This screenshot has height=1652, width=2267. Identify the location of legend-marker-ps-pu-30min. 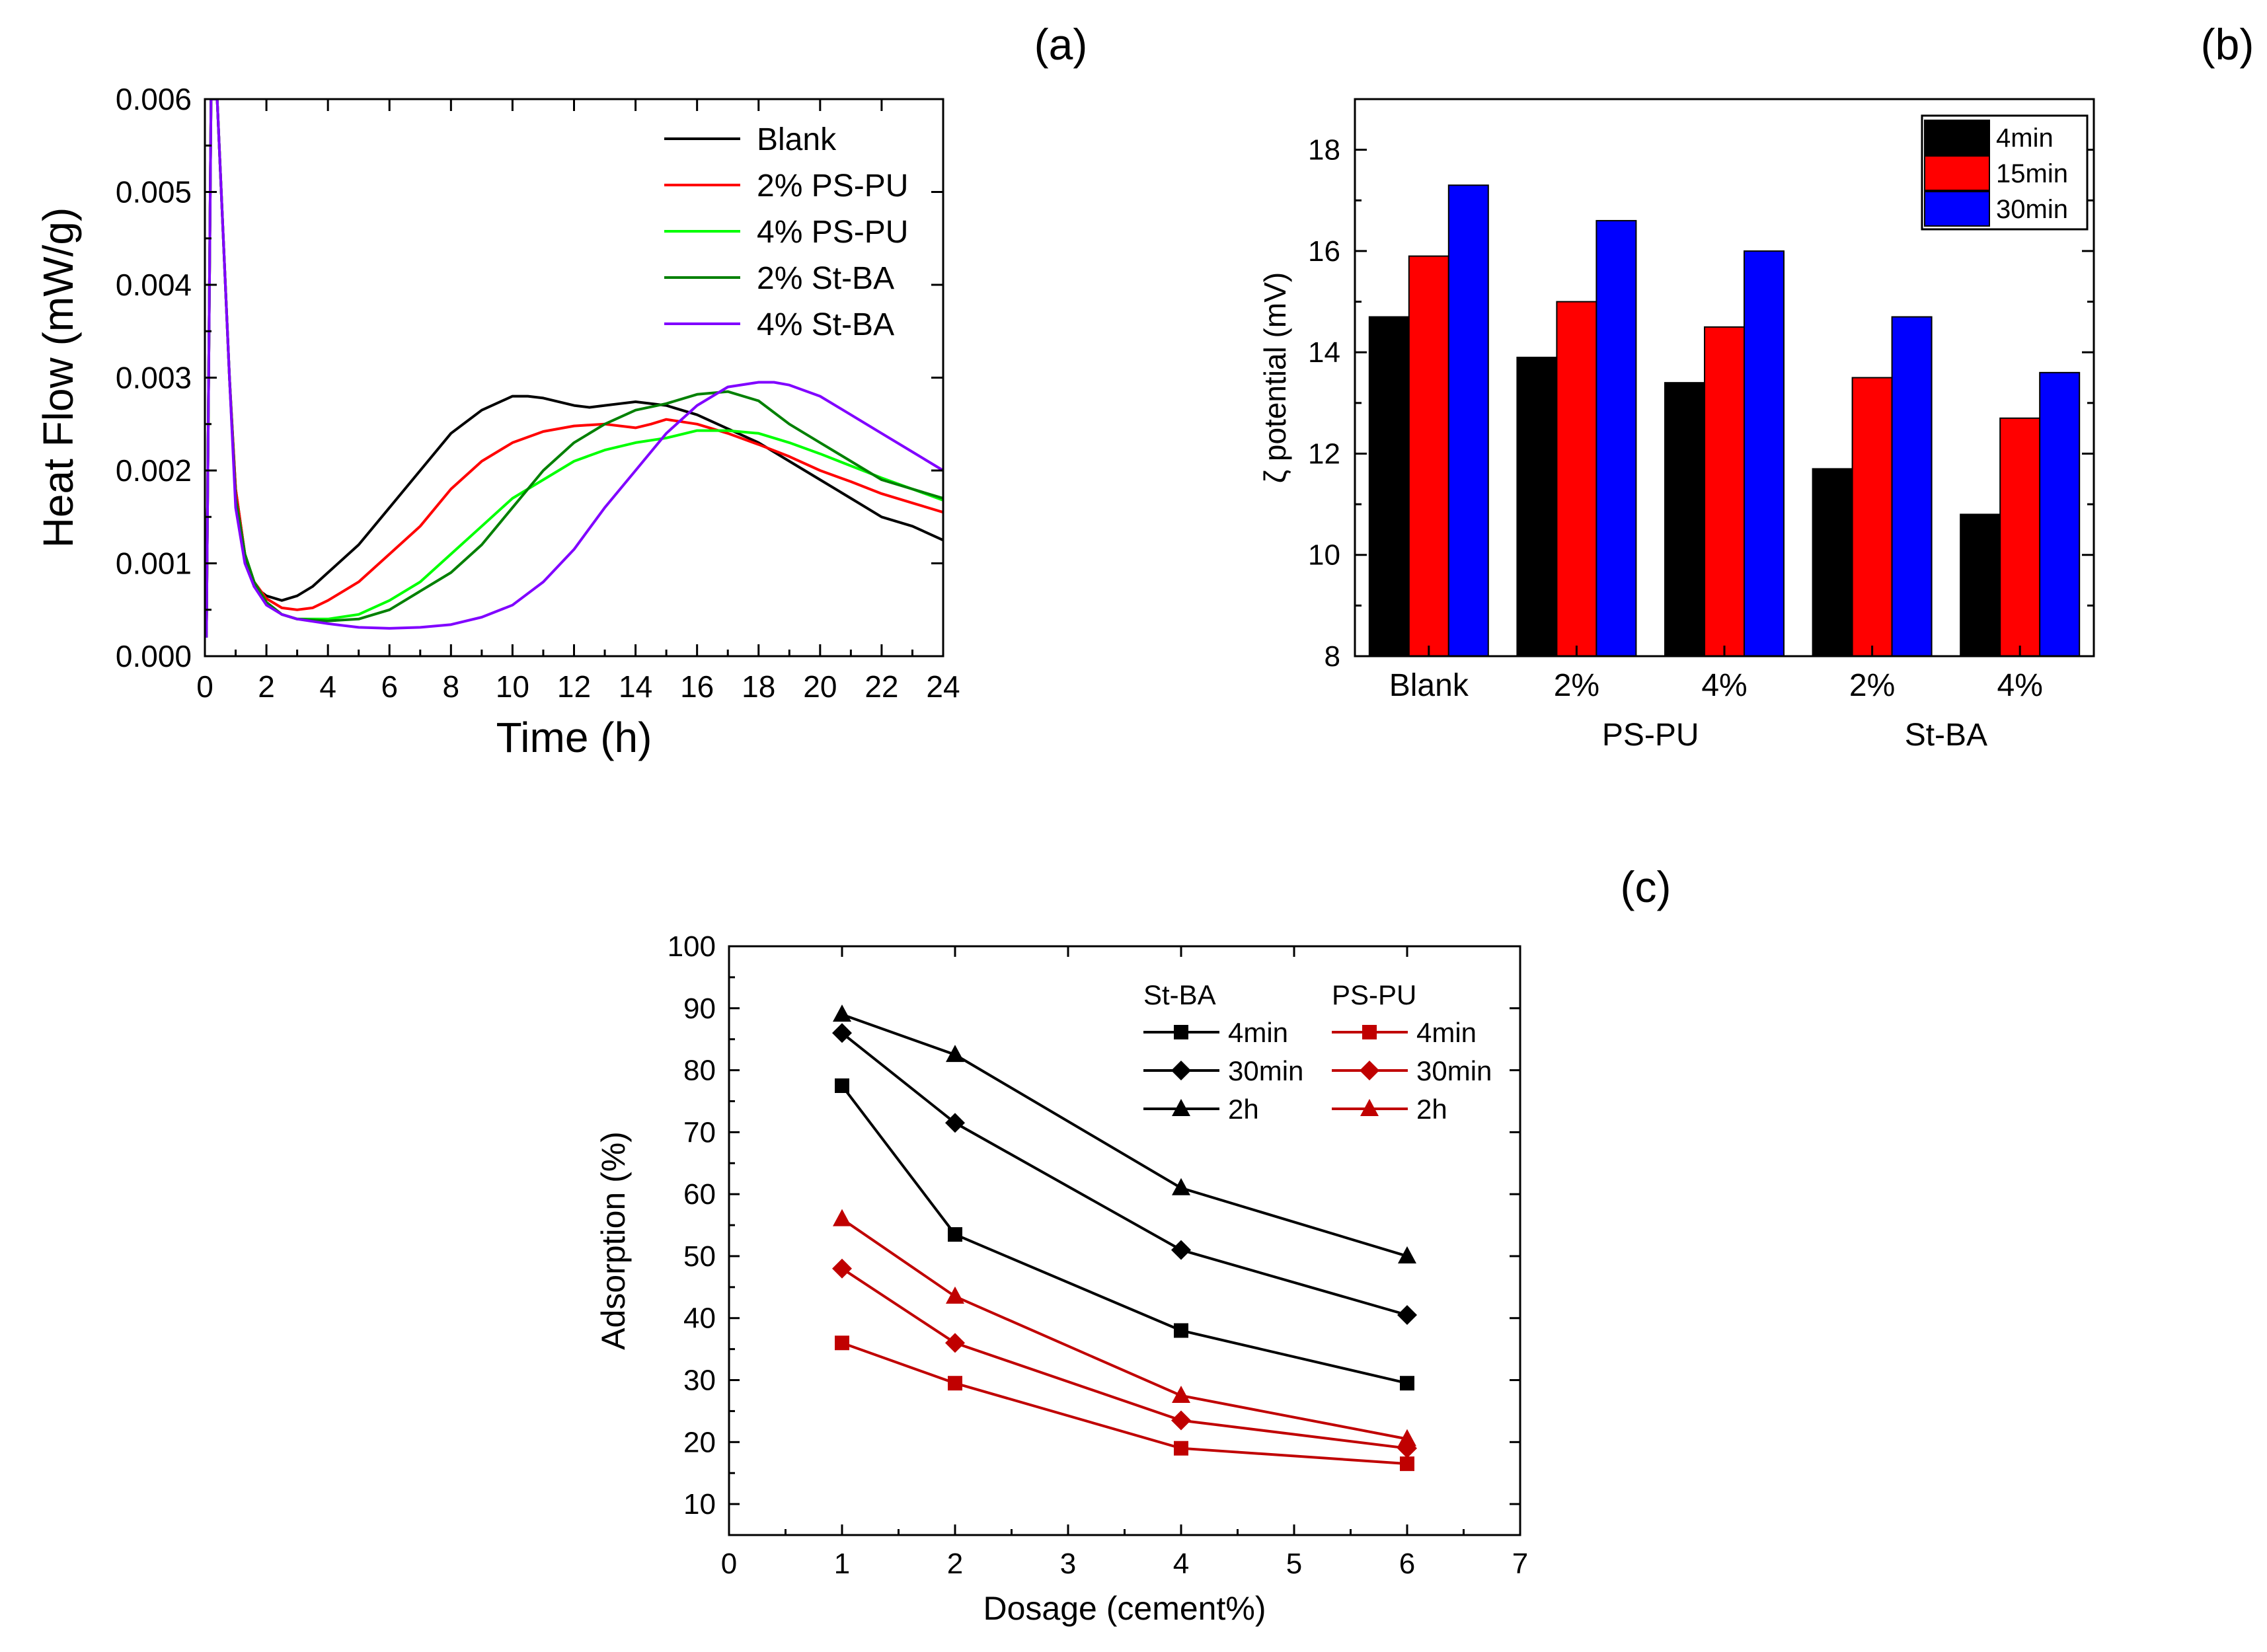
(1369, 1070).